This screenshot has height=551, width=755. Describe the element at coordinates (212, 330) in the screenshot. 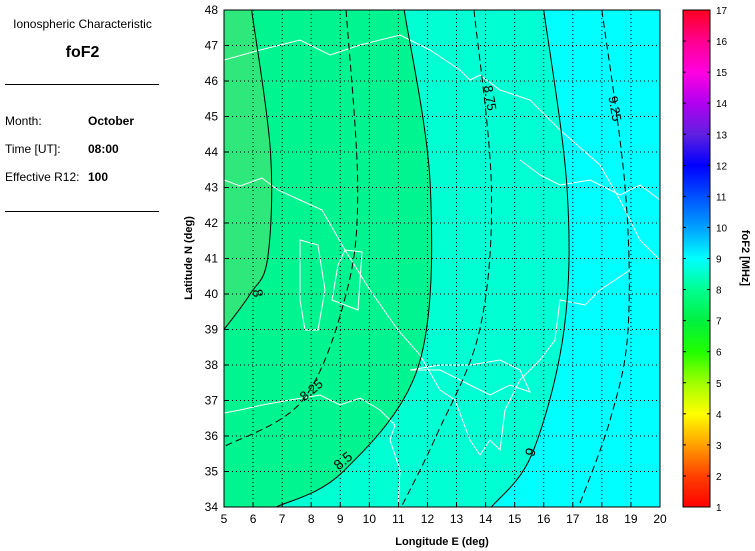

I see `y-tick-label: 39` at that location.